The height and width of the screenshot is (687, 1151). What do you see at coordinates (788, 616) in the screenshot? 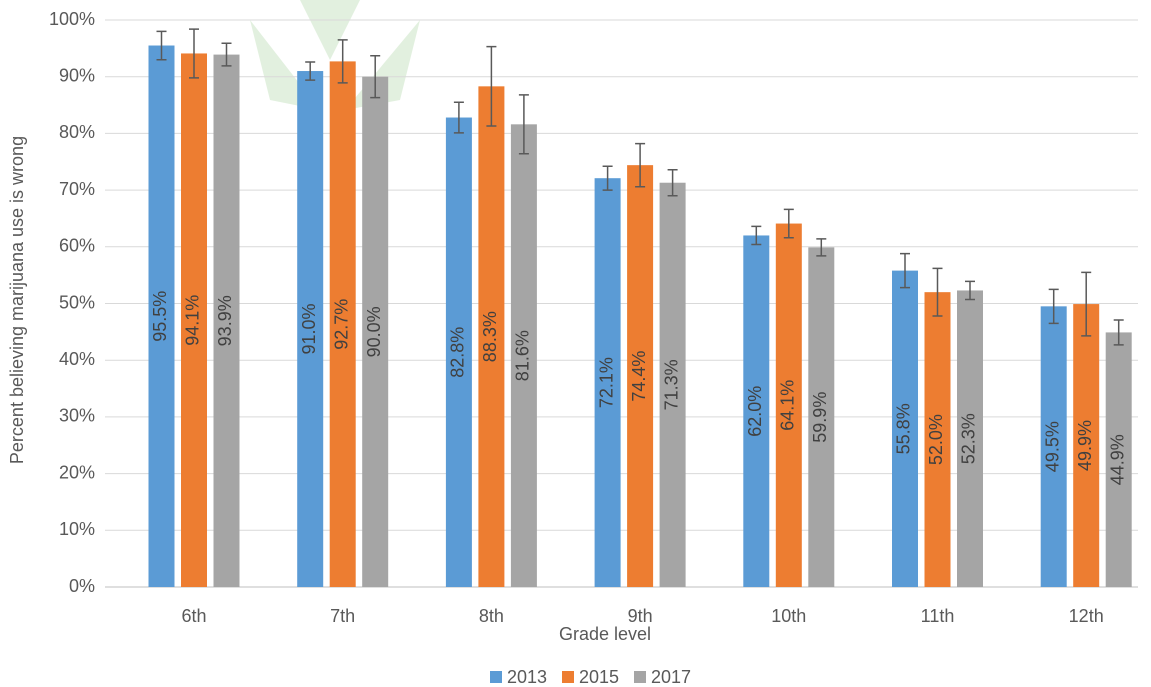
I see `x-tick-label: 10th` at bounding box center [788, 616].